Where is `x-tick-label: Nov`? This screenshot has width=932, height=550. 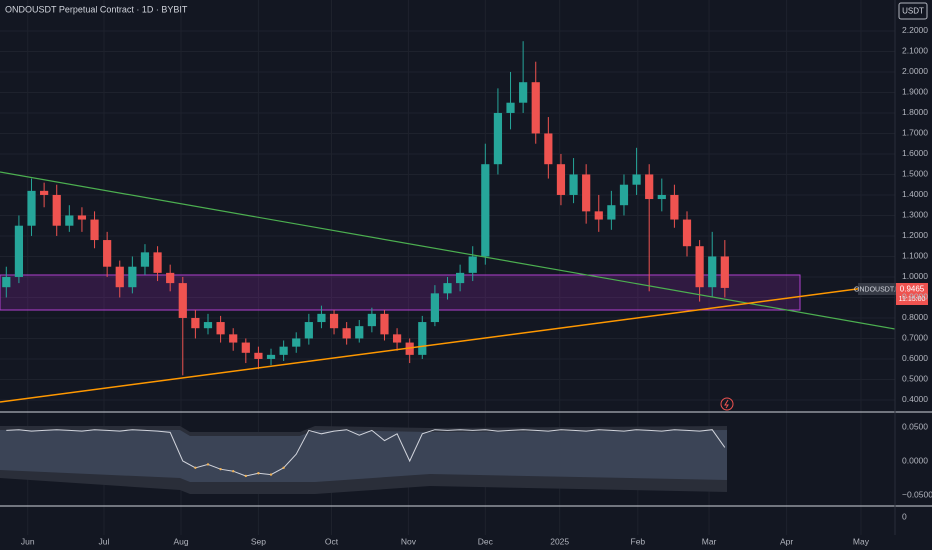 x-tick-label: Nov is located at coordinates (409, 541).